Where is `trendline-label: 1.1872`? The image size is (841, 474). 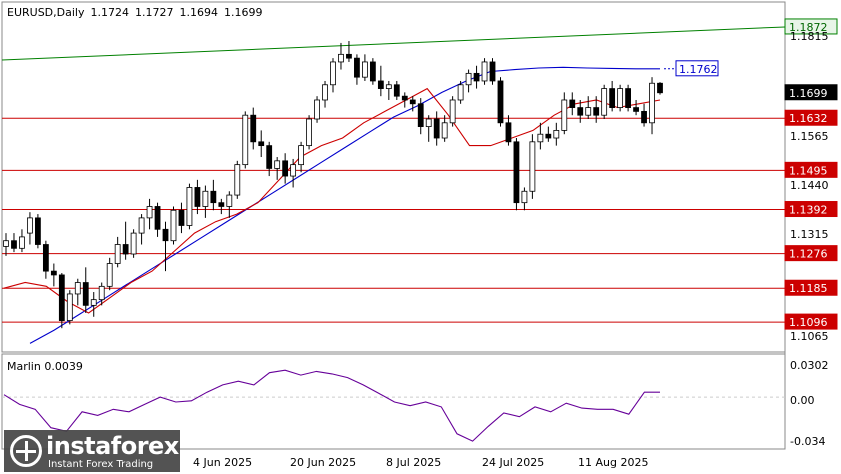 trendline-label: 1.1872 is located at coordinates (808, 27).